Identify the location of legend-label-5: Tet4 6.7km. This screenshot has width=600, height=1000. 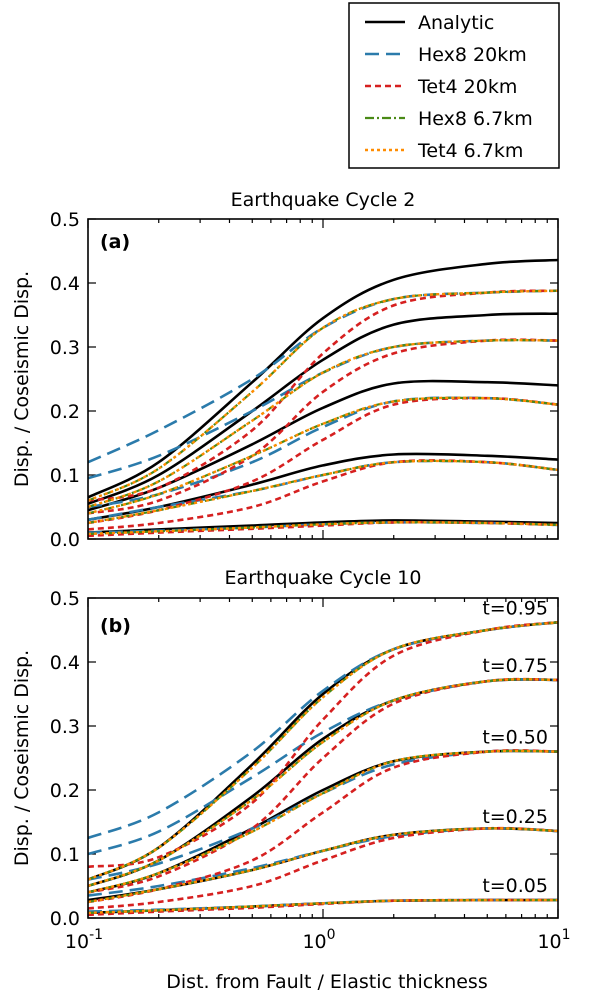
(470, 151).